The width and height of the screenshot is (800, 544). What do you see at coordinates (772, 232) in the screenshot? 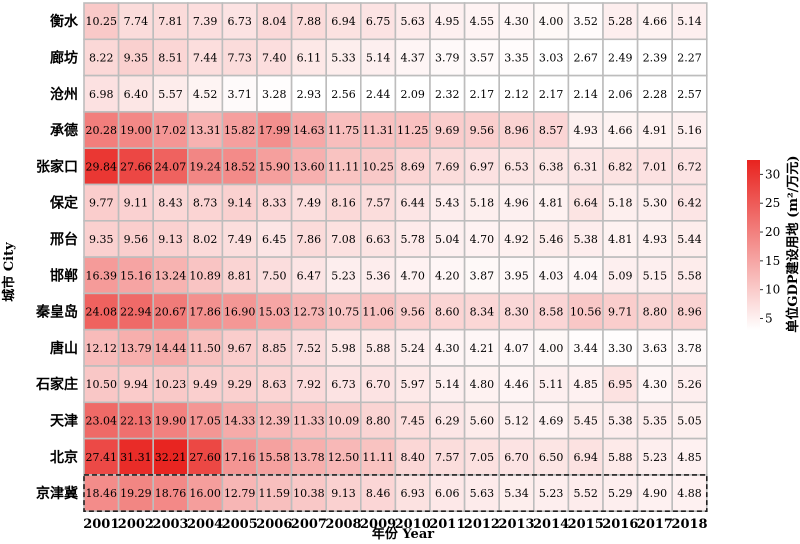
I see `colorbar-tick-label: 20` at bounding box center [772, 232].